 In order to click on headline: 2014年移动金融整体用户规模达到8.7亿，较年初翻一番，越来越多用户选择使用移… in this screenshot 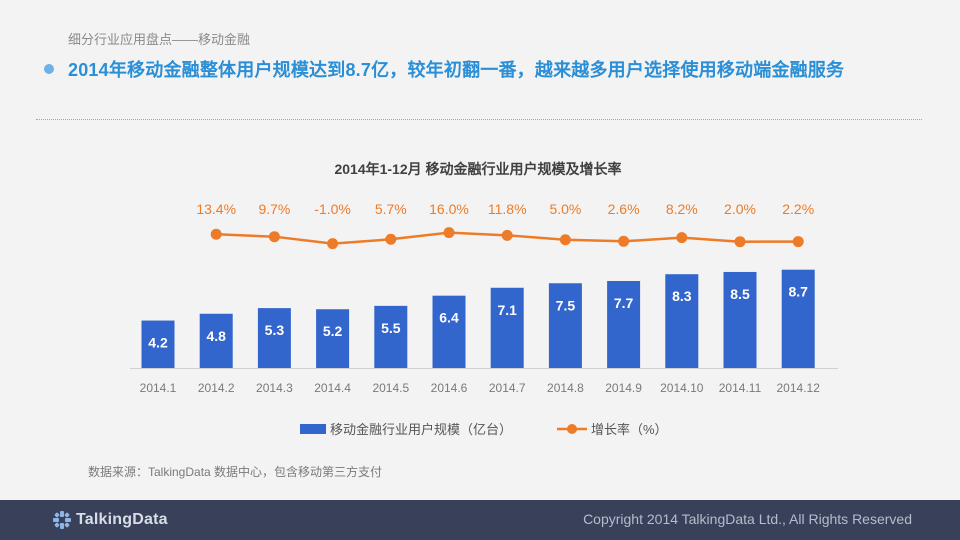, I will do `click(444, 69)`.